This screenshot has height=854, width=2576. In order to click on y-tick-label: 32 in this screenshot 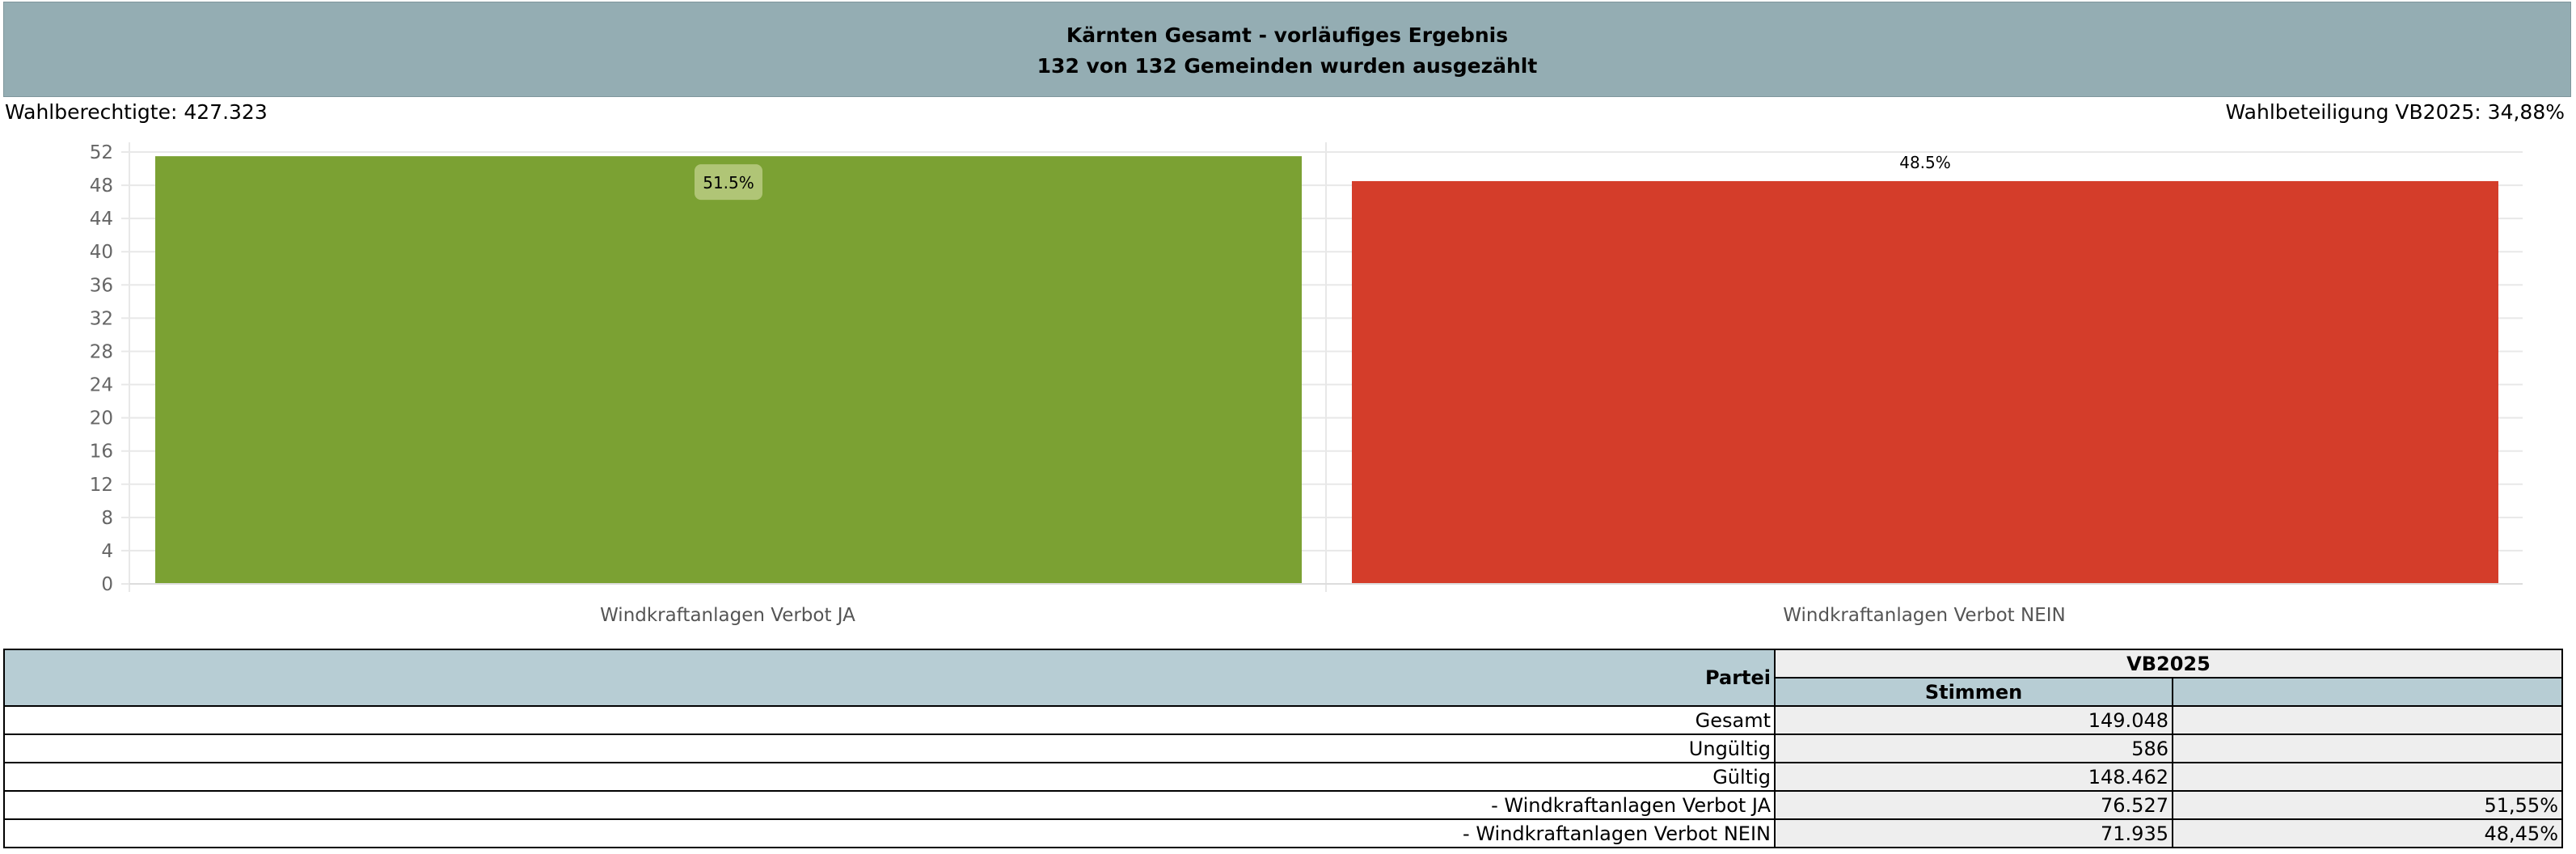, I will do `click(101, 318)`.